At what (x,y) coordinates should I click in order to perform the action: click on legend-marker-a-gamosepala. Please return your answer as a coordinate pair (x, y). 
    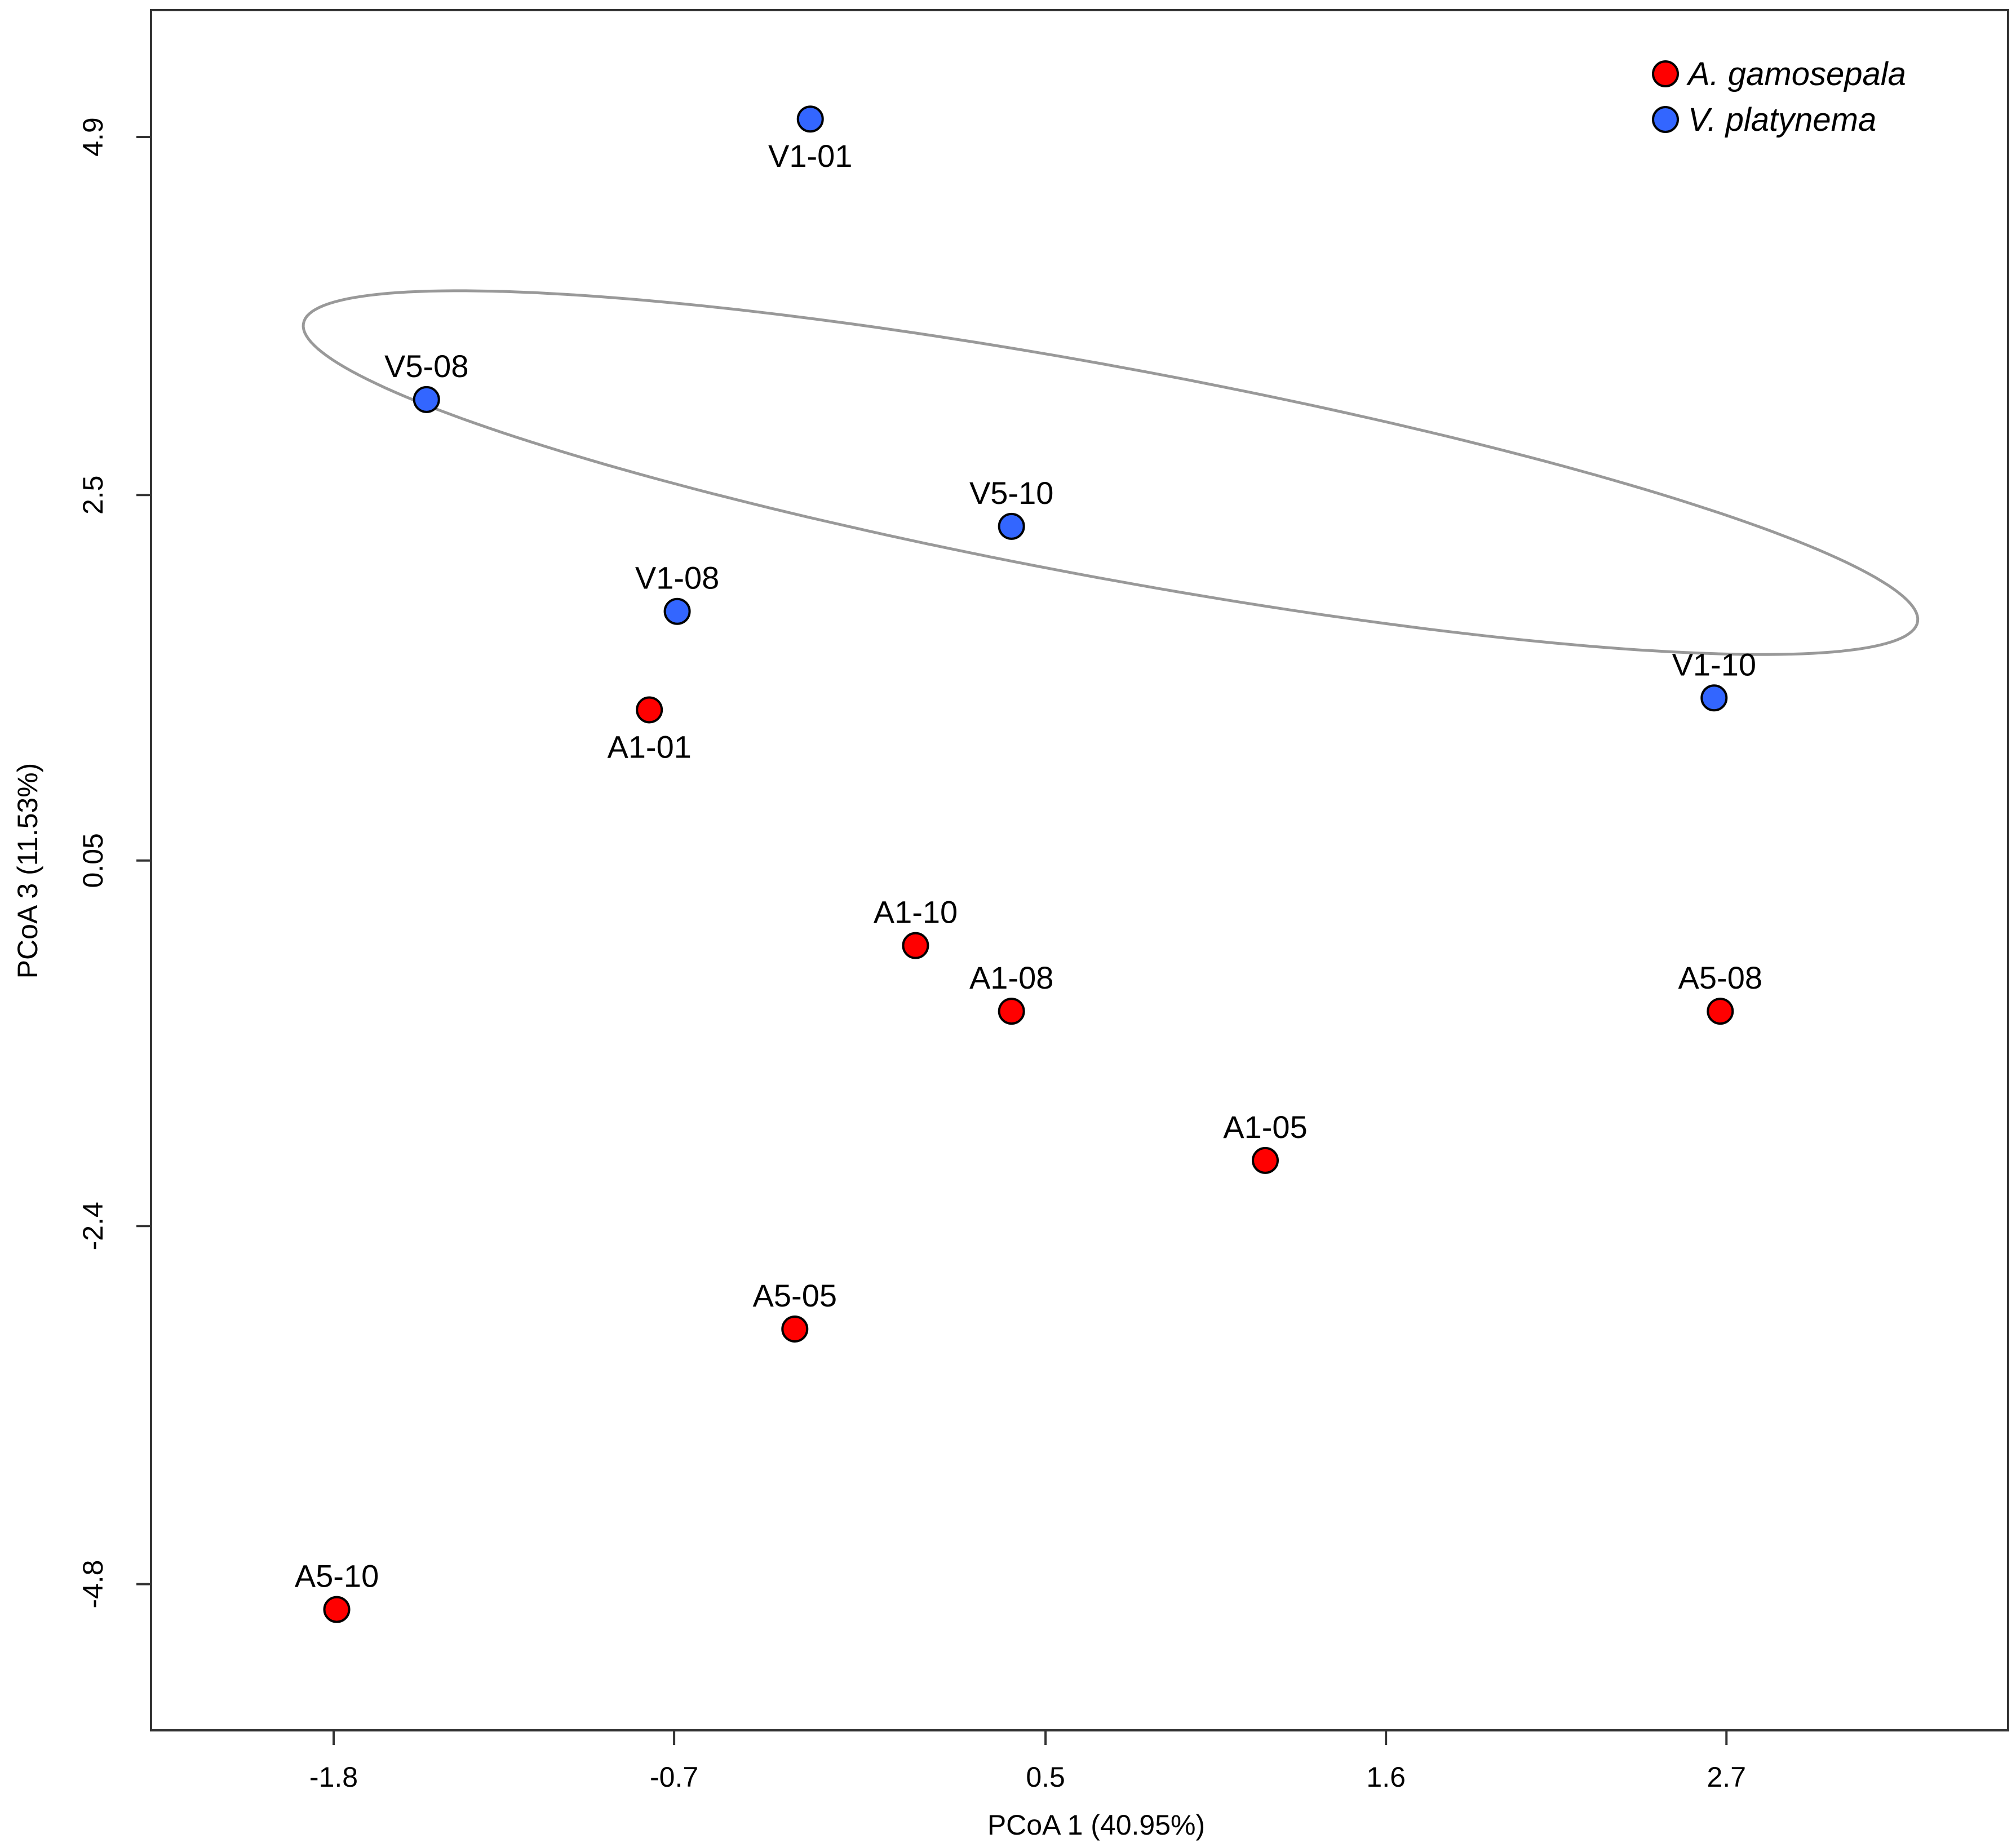
    Looking at the image, I should click on (1665, 73).